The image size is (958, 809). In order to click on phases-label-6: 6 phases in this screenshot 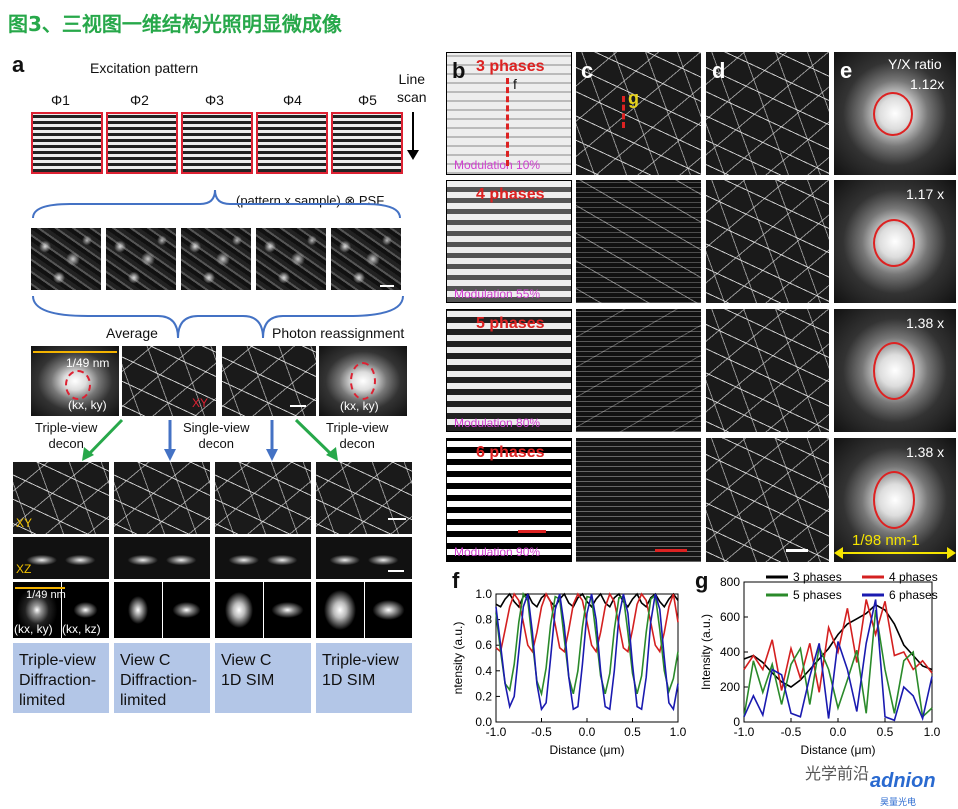, I will do `click(510, 452)`.